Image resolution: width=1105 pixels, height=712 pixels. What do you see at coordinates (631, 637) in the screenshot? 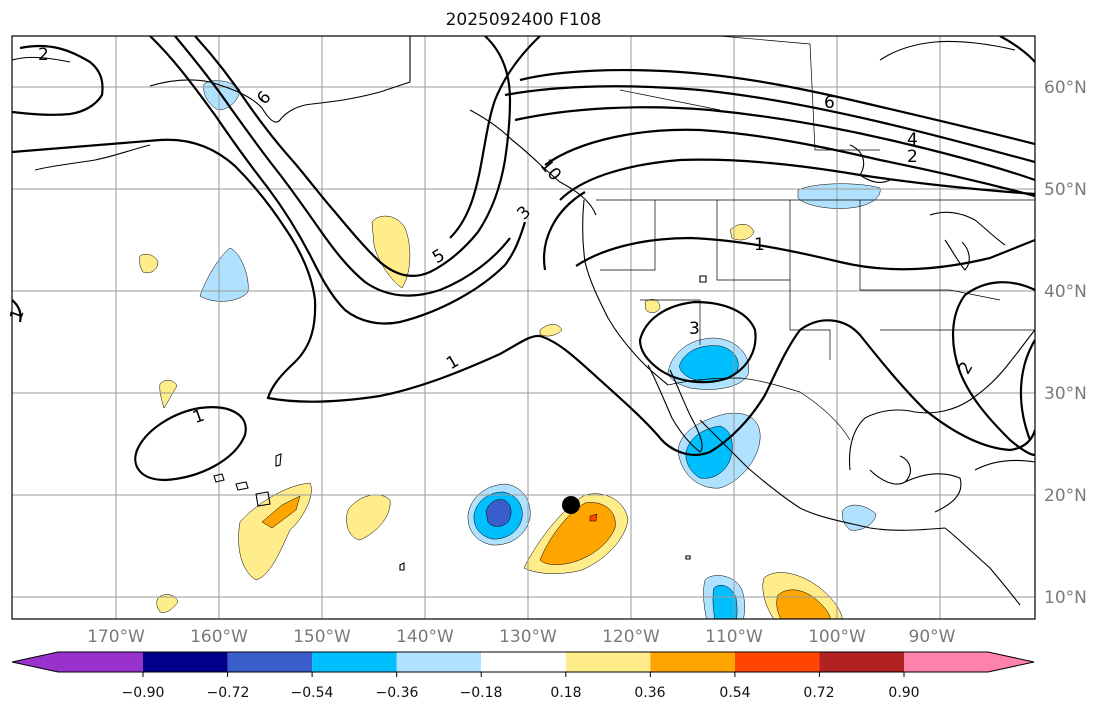
I see `lon-label: 120°W` at bounding box center [631, 637].